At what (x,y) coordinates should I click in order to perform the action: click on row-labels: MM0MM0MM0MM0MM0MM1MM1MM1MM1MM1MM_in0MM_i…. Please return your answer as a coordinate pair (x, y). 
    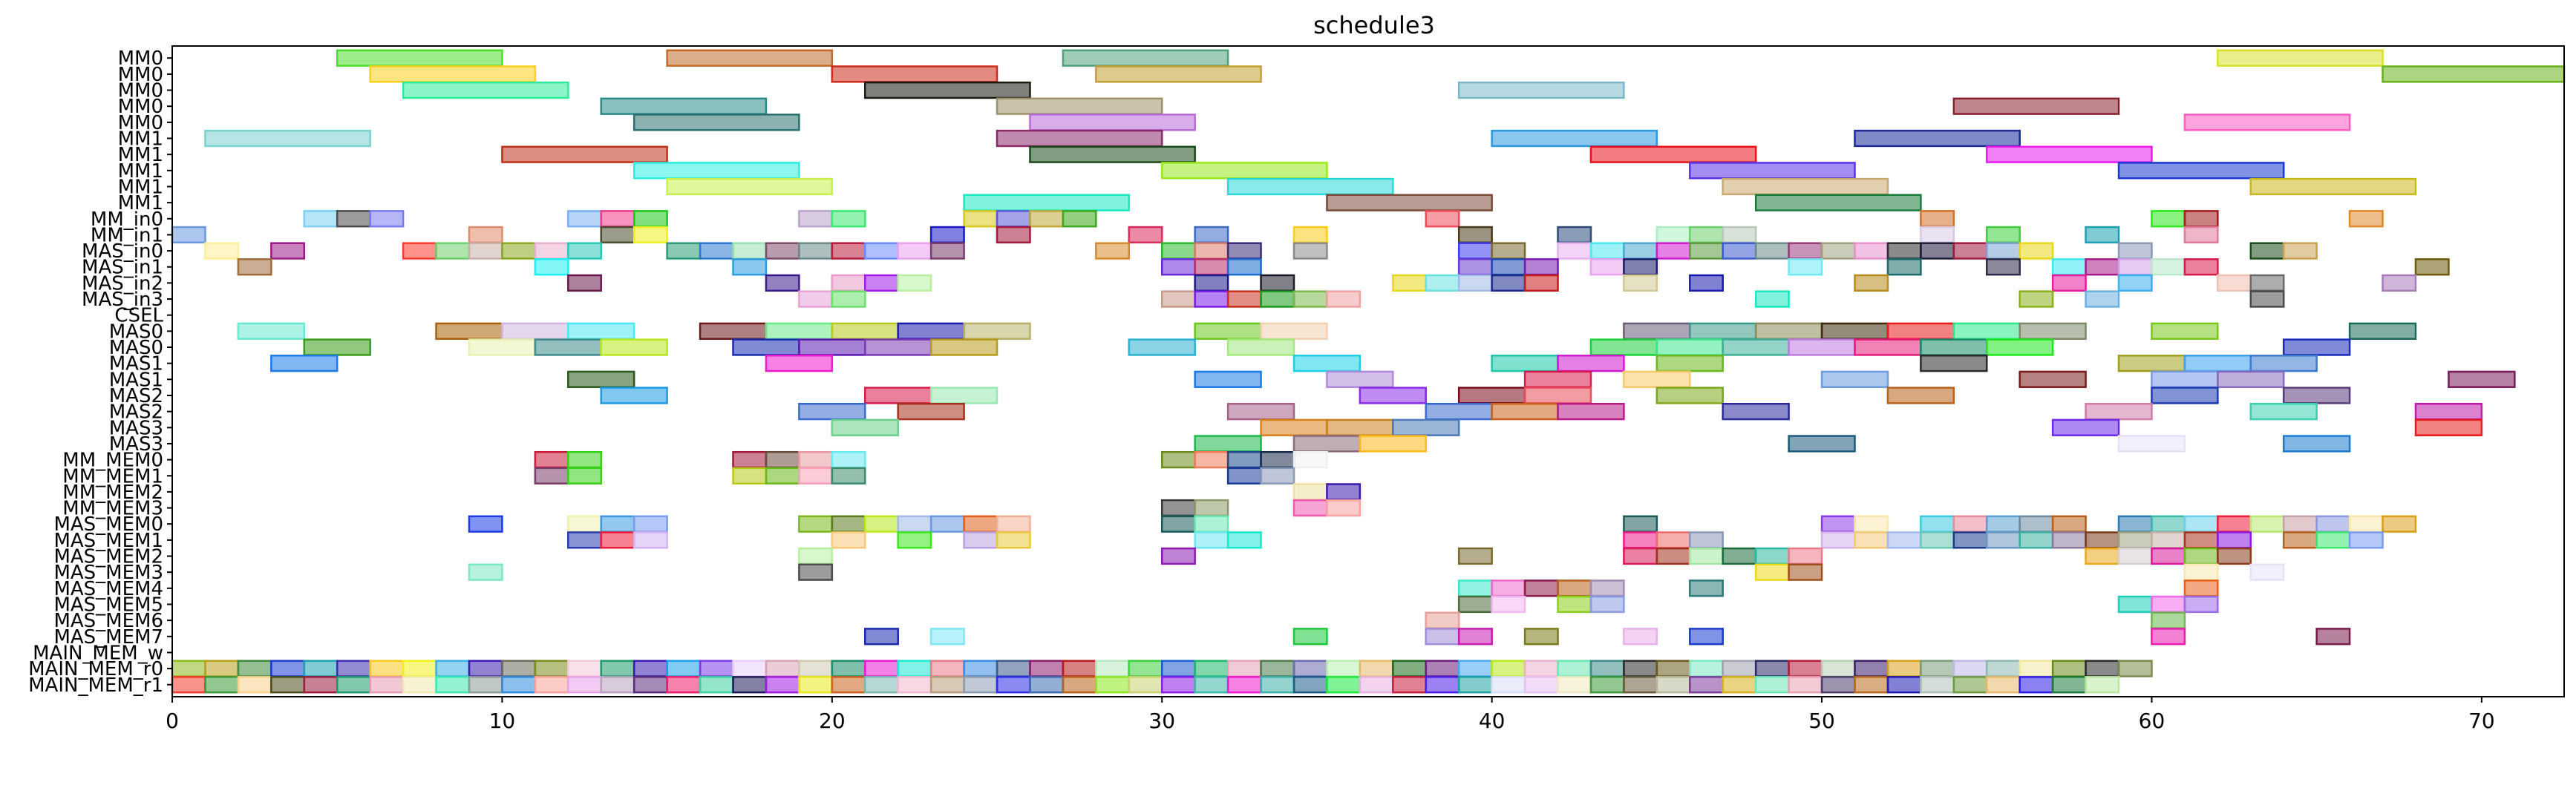
    Looking at the image, I should click on (100, 372).